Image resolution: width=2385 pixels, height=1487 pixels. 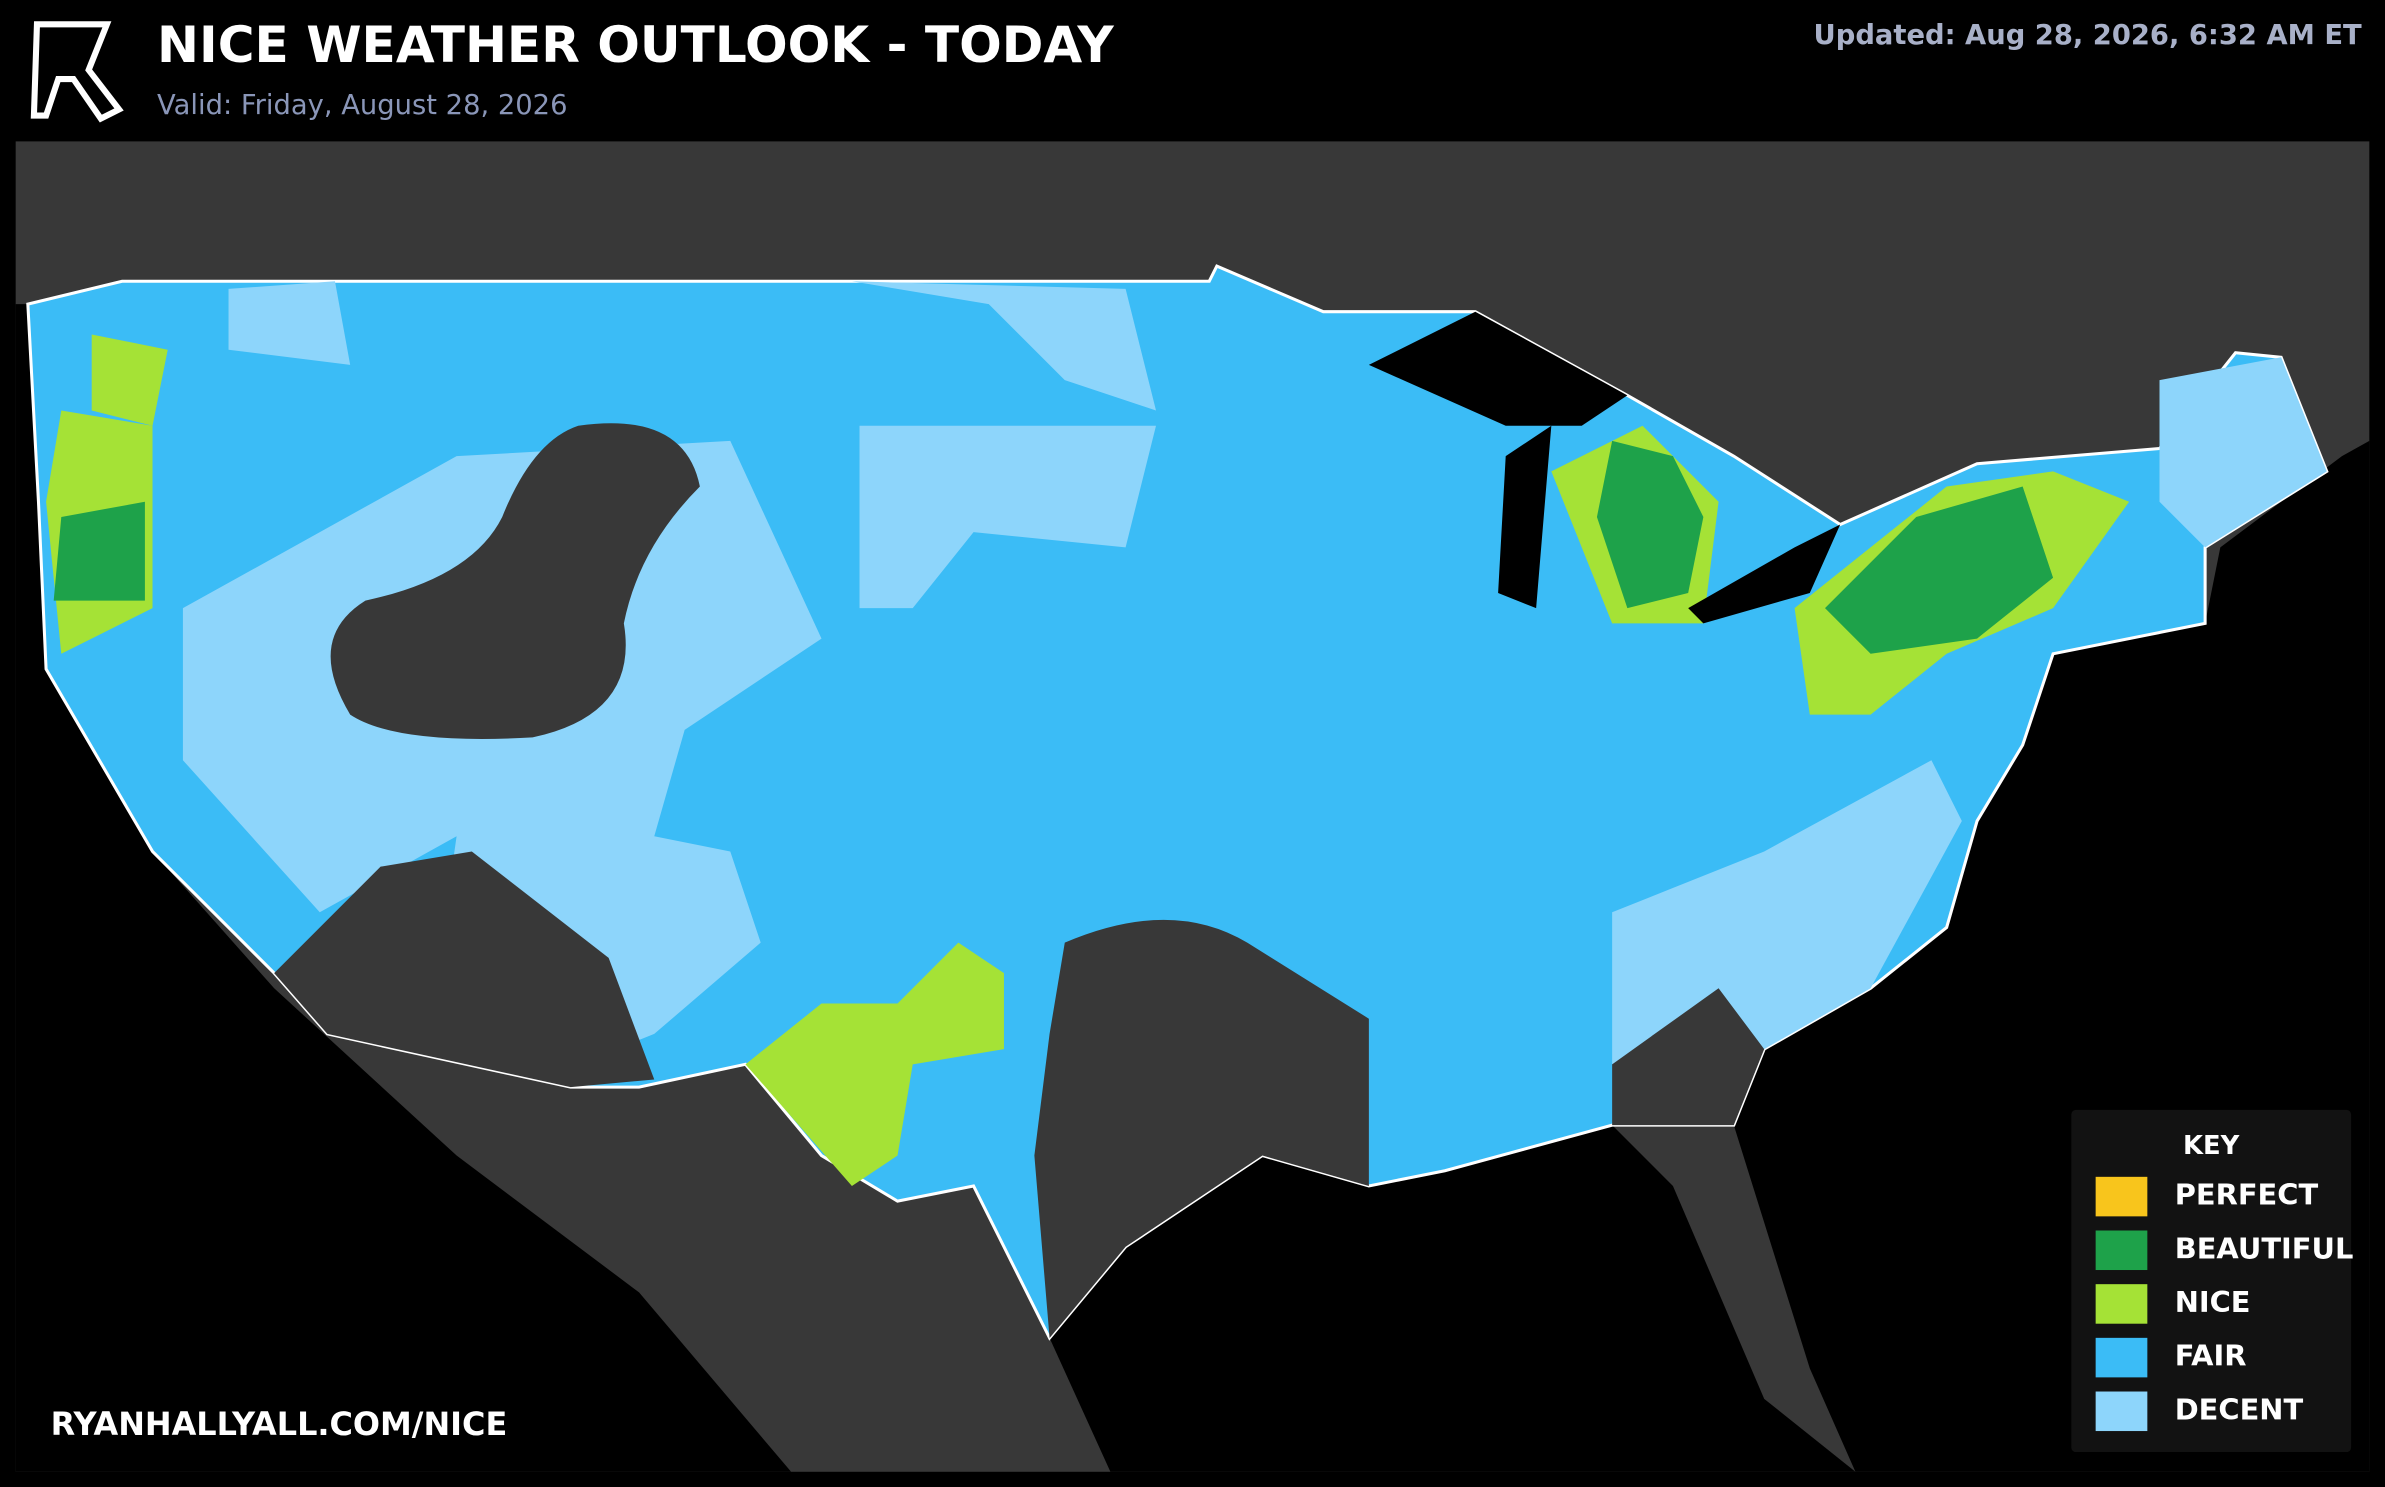 What do you see at coordinates (2239, 1409) in the screenshot?
I see `legend-label: DECENT` at bounding box center [2239, 1409].